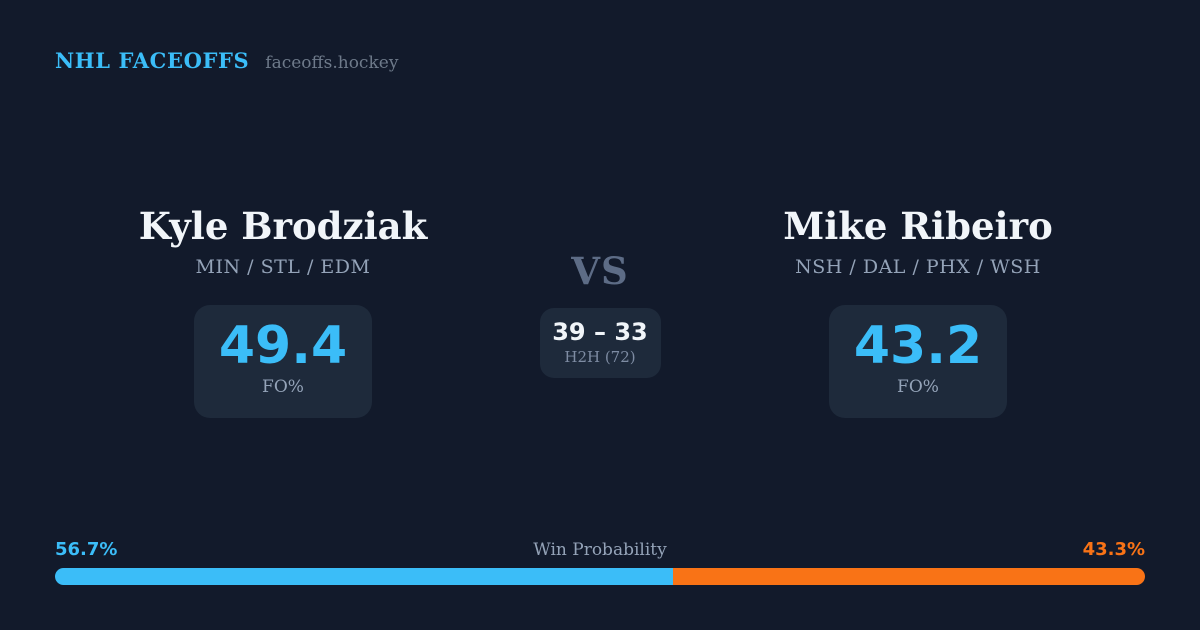 This screenshot has width=1200, height=630. Describe the element at coordinates (600, 271) in the screenshot. I see `vs-label: VS` at that location.